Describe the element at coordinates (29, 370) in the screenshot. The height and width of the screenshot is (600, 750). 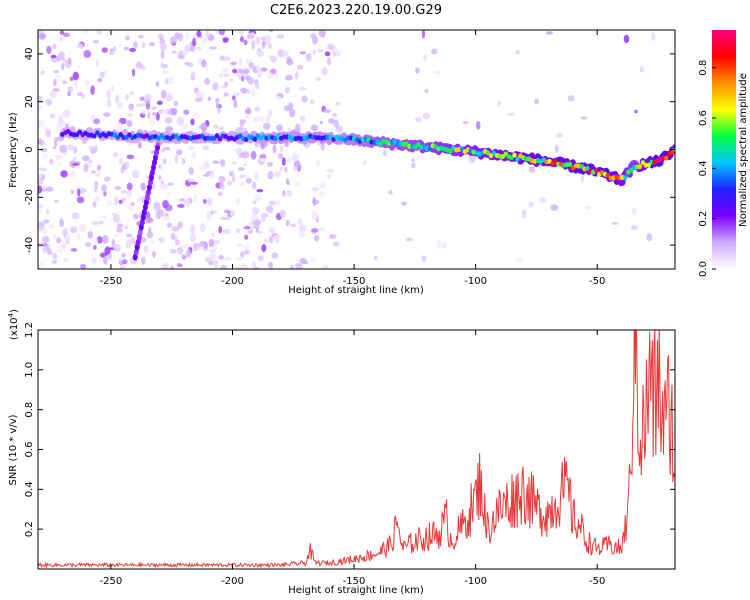
I see `snr-y-tick-label: 1.0` at that location.